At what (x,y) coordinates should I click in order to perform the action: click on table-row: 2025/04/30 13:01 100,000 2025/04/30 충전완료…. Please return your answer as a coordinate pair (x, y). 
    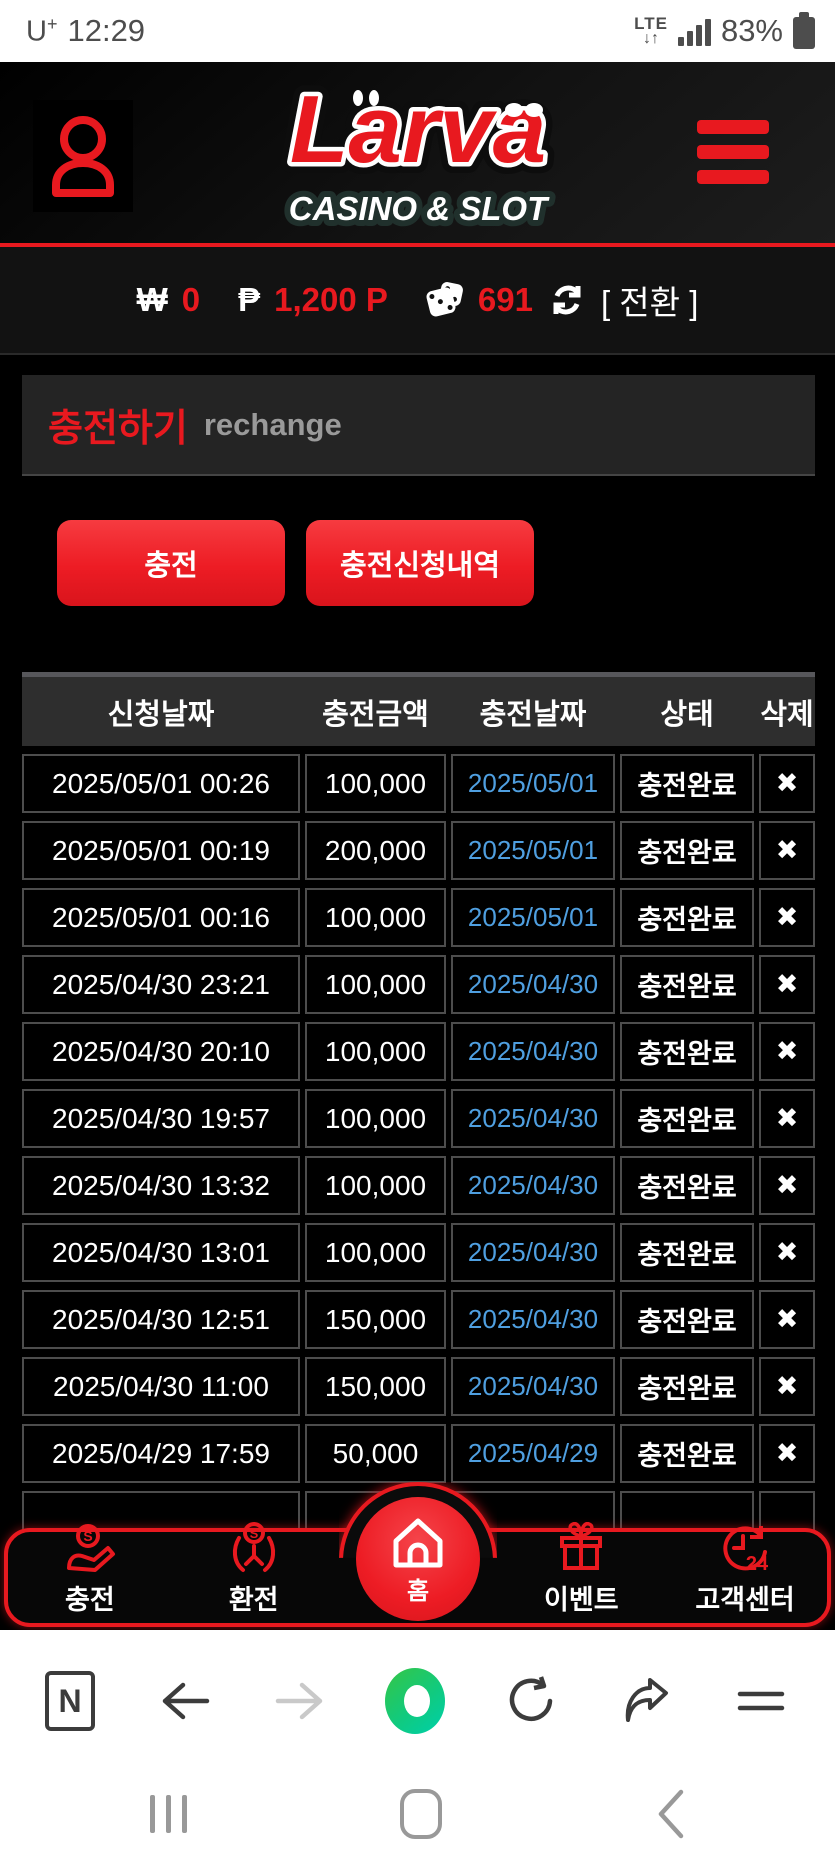
    Looking at the image, I should click on (418, 1252).